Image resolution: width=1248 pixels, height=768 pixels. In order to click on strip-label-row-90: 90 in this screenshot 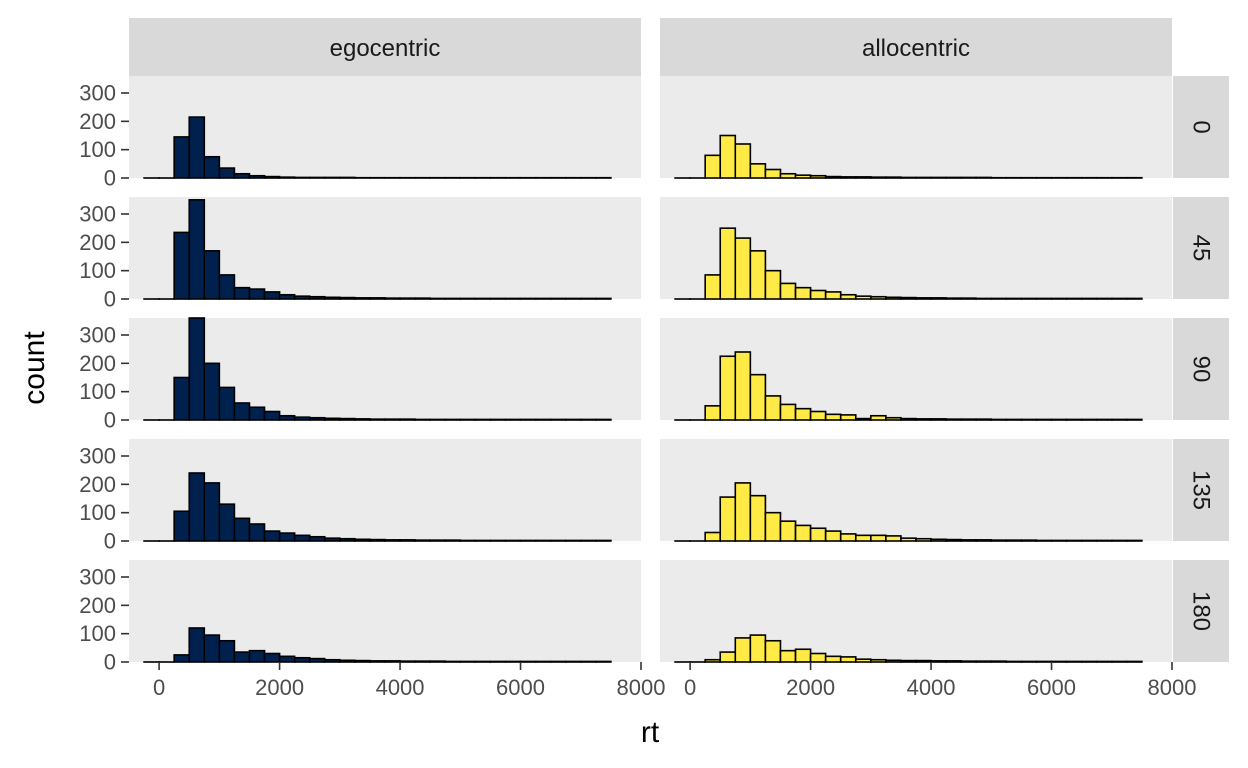, I will do `click(1201, 369)`.